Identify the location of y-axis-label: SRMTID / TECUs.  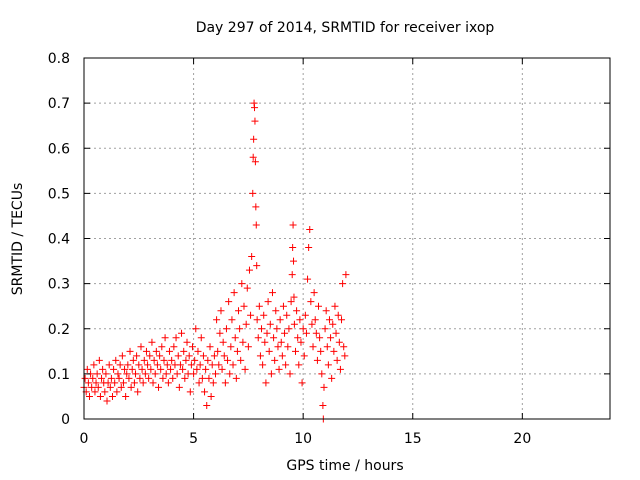
(18, 239).